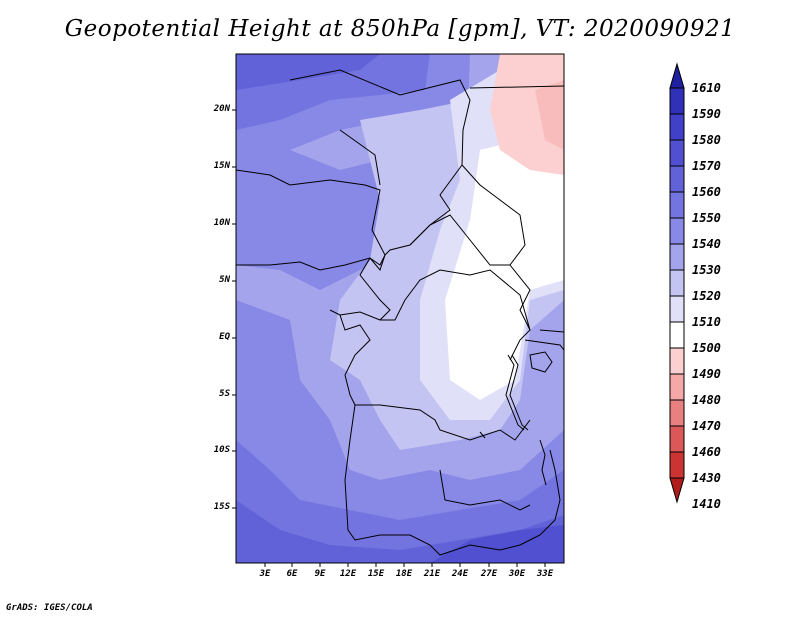 This screenshot has width=800, height=618. What do you see at coordinates (677, 490) in the screenshot?
I see `colorbar-cap-bottom` at bounding box center [677, 490].